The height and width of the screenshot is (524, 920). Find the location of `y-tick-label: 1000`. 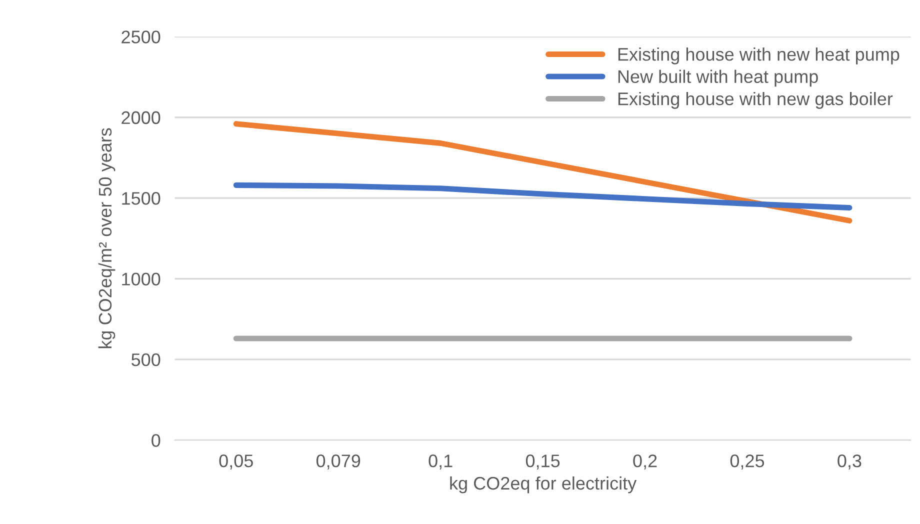

y-tick-label: 1000 is located at coordinates (141, 279).